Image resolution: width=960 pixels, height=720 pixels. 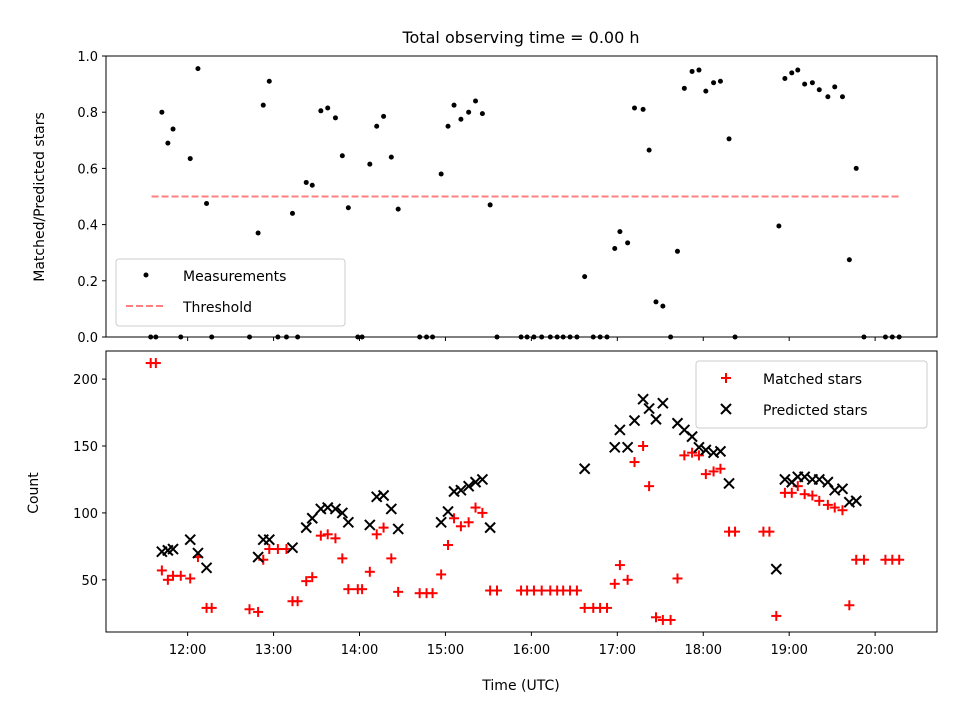 I want to click on top-y-tick-label: 0.6, so click(x=87, y=169).